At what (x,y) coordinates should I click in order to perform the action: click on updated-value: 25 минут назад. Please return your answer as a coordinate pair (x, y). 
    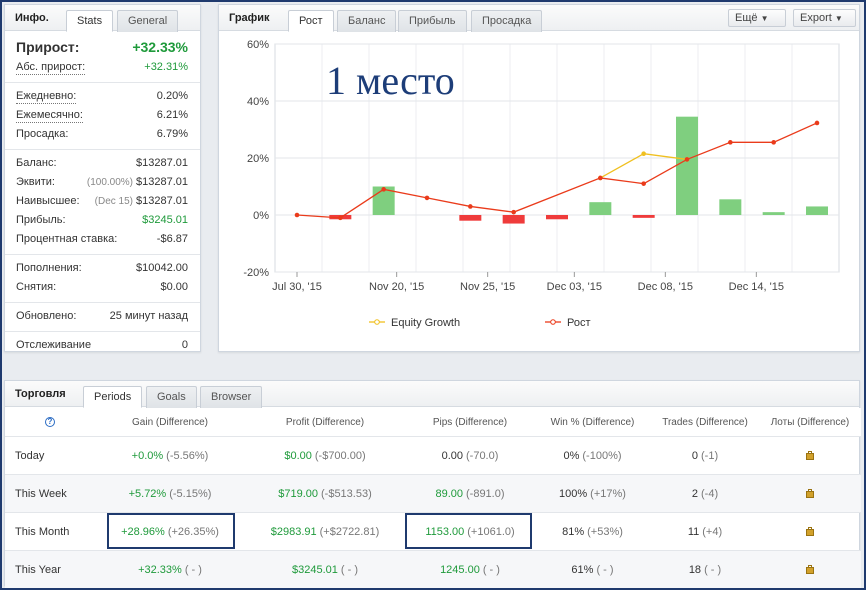
    Looking at the image, I should click on (148, 316).